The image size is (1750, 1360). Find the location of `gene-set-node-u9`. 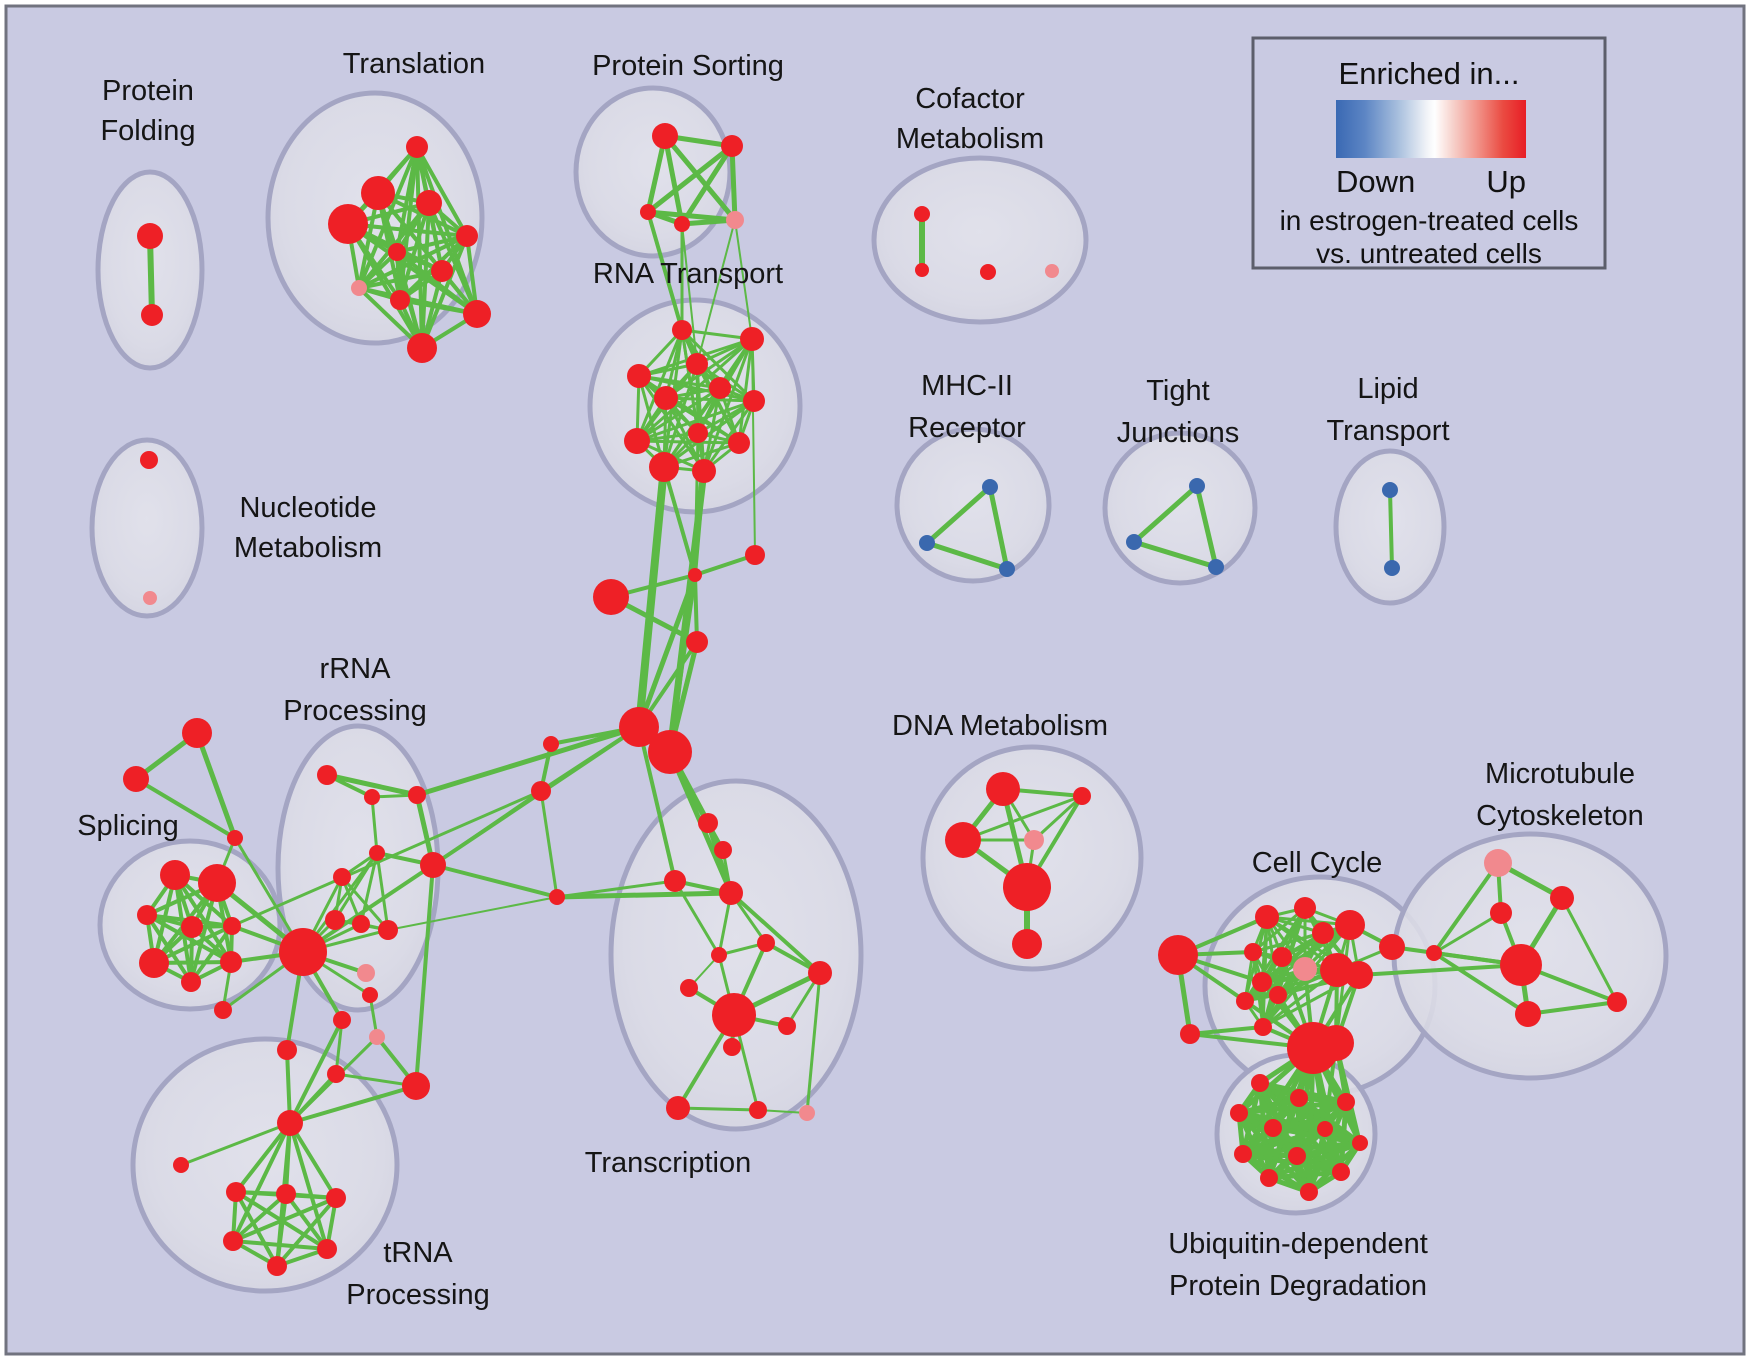

gene-set-node-u9 is located at coordinates (1297, 1156).